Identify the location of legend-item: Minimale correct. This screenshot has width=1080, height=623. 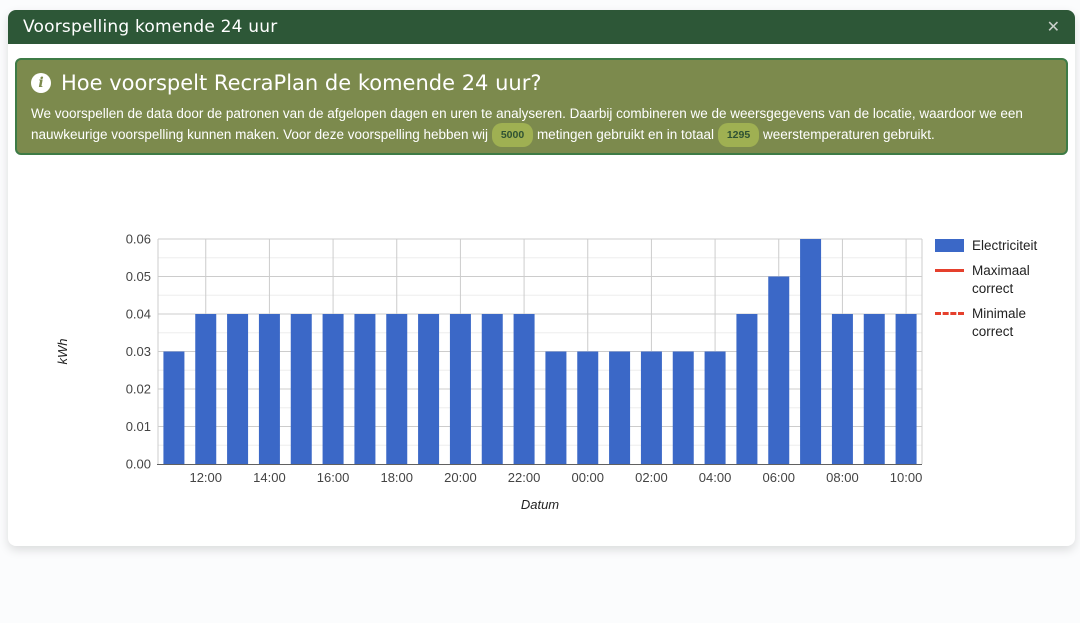
(992, 323).